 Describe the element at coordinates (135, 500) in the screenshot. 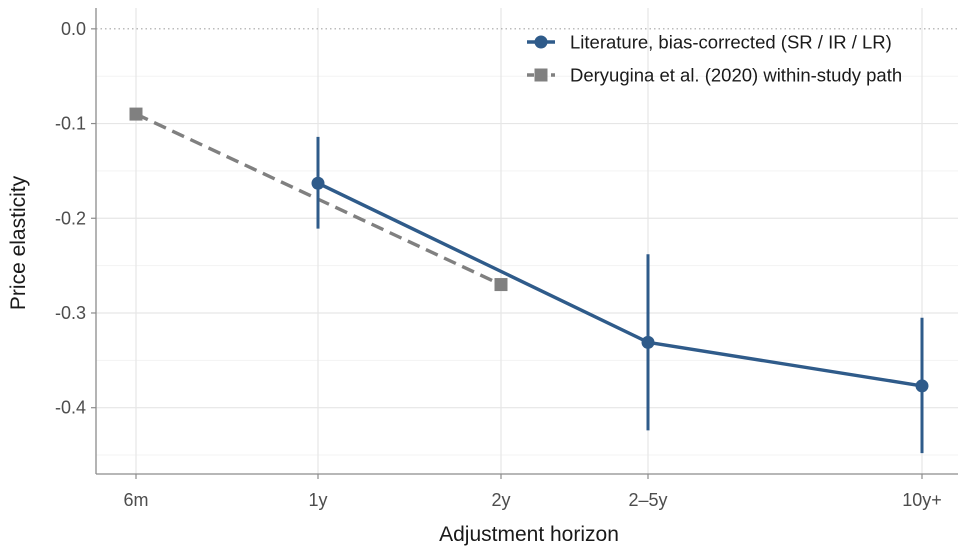

I see `x-tick-label: 6m` at that location.